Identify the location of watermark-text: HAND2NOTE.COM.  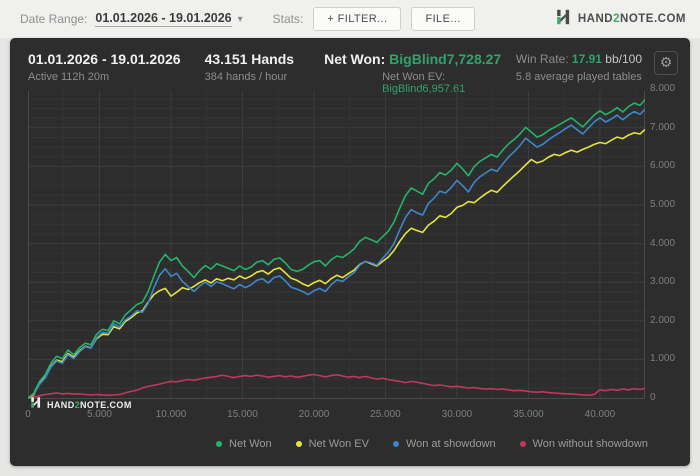
(89, 405).